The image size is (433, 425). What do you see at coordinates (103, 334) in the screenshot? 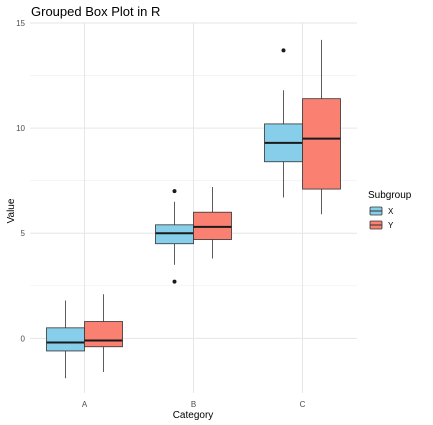
I see `box-y-a` at bounding box center [103, 334].